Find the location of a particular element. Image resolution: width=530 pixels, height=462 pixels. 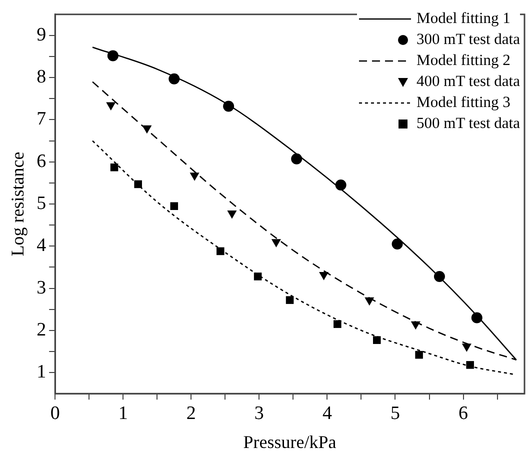

x-tick-label: 2 is located at coordinates (191, 413).